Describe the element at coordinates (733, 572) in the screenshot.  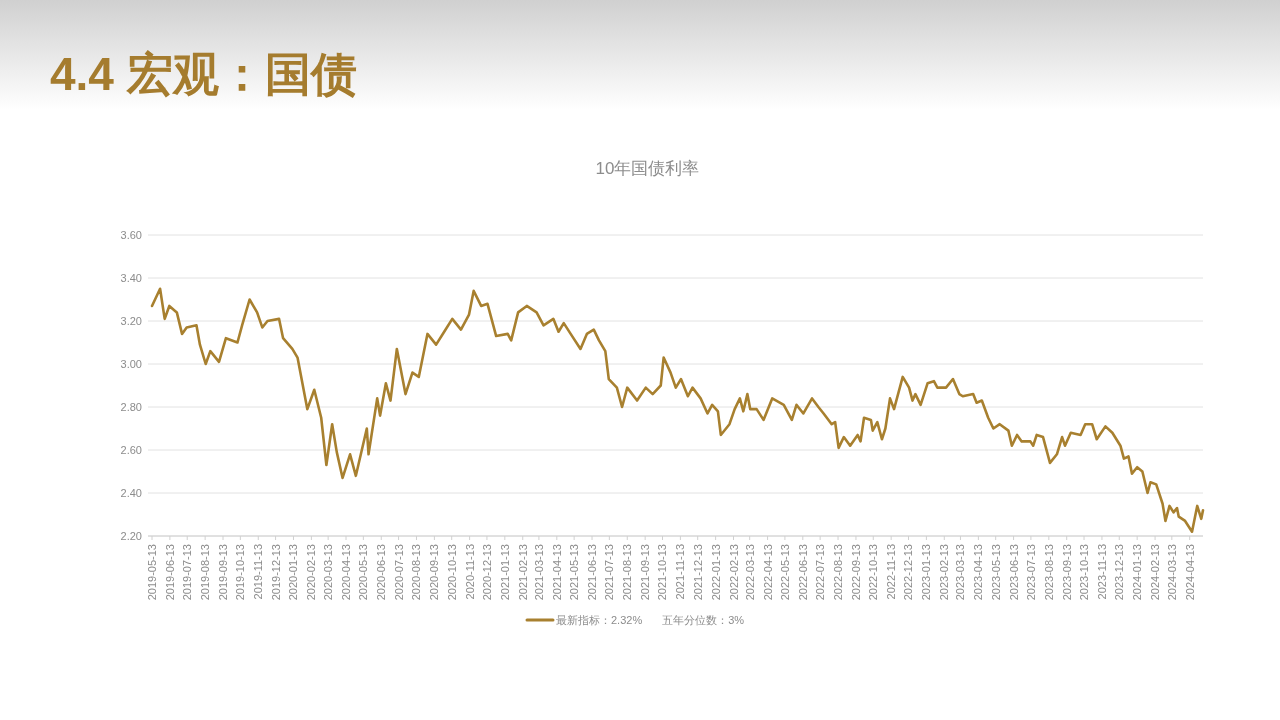
I see `x-tick-label: 2022-02-13` at that location.